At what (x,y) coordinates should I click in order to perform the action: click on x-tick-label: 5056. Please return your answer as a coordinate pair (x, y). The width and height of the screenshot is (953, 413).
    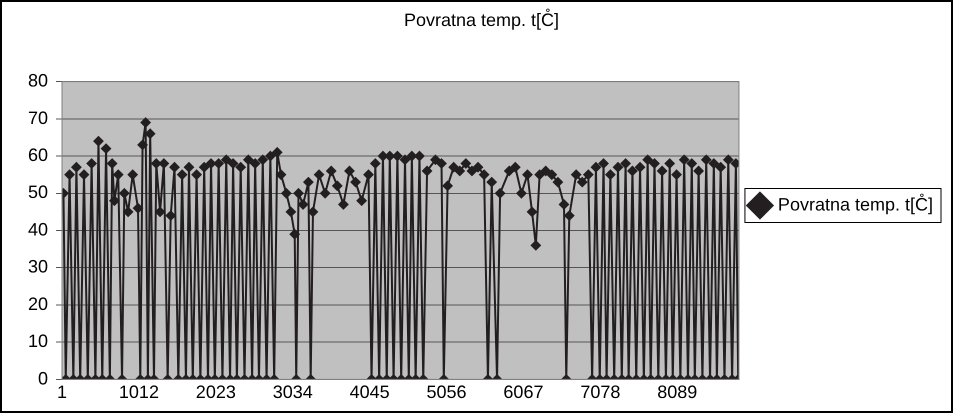
    Looking at the image, I should click on (446, 392).